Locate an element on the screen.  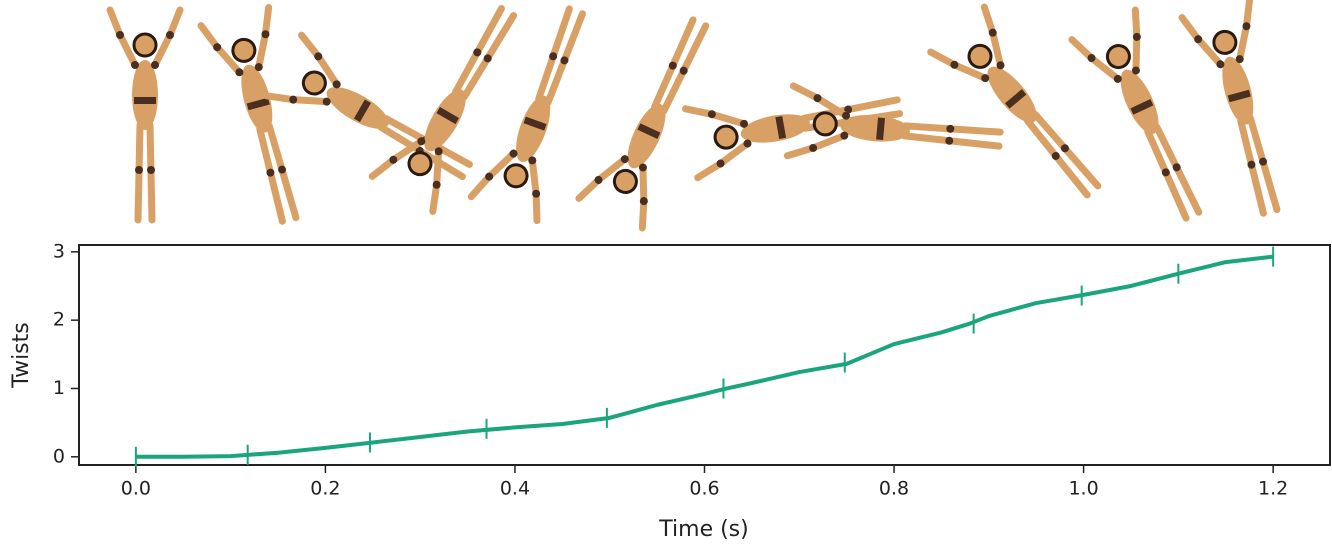
x-tick-label: 1.0 is located at coordinates (1083, 489).